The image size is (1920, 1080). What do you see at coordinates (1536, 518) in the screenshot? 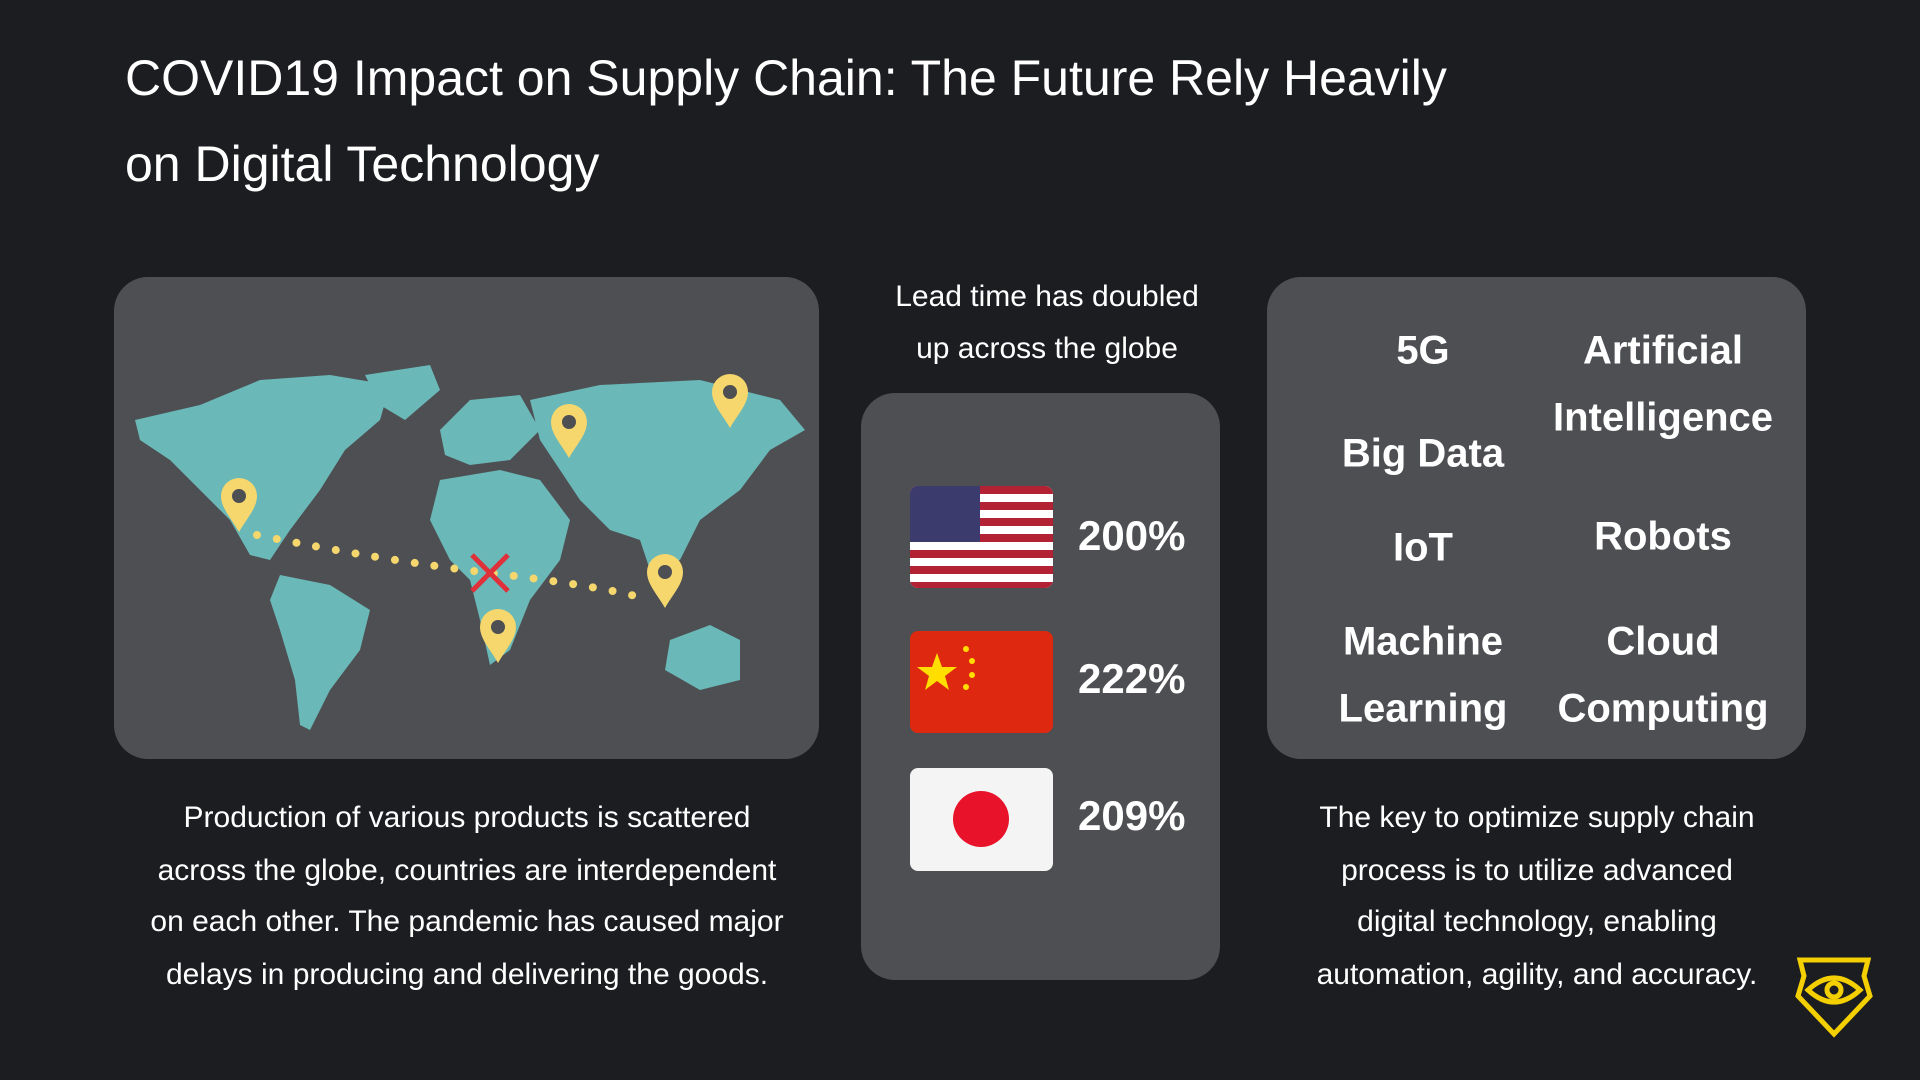
I see `tech-panel` at bounding box center [1536, 518].